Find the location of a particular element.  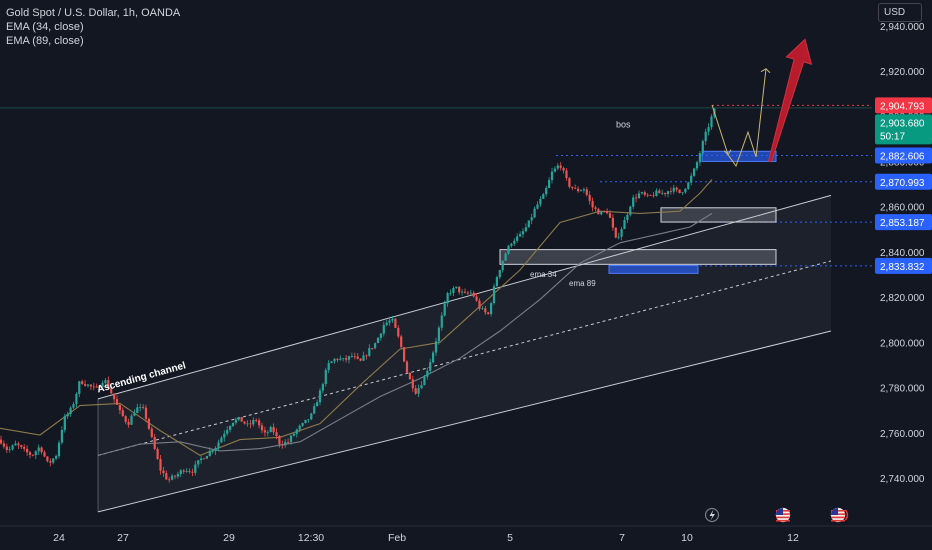

y-tick-label: 2,800.000 is located at coordinates (902, 343).